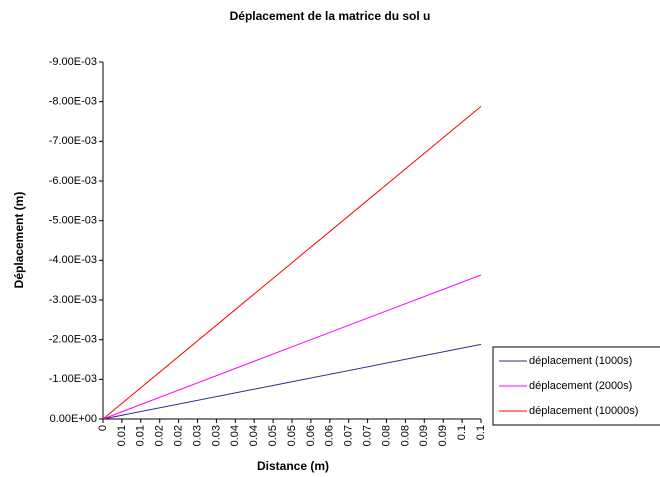 This screenshot has width=660, height=477. What do you see at coordinates (73, 181) in the screenshot?
I see `y-tick-label: -6.00E-03` at bounding box center [73, 181].